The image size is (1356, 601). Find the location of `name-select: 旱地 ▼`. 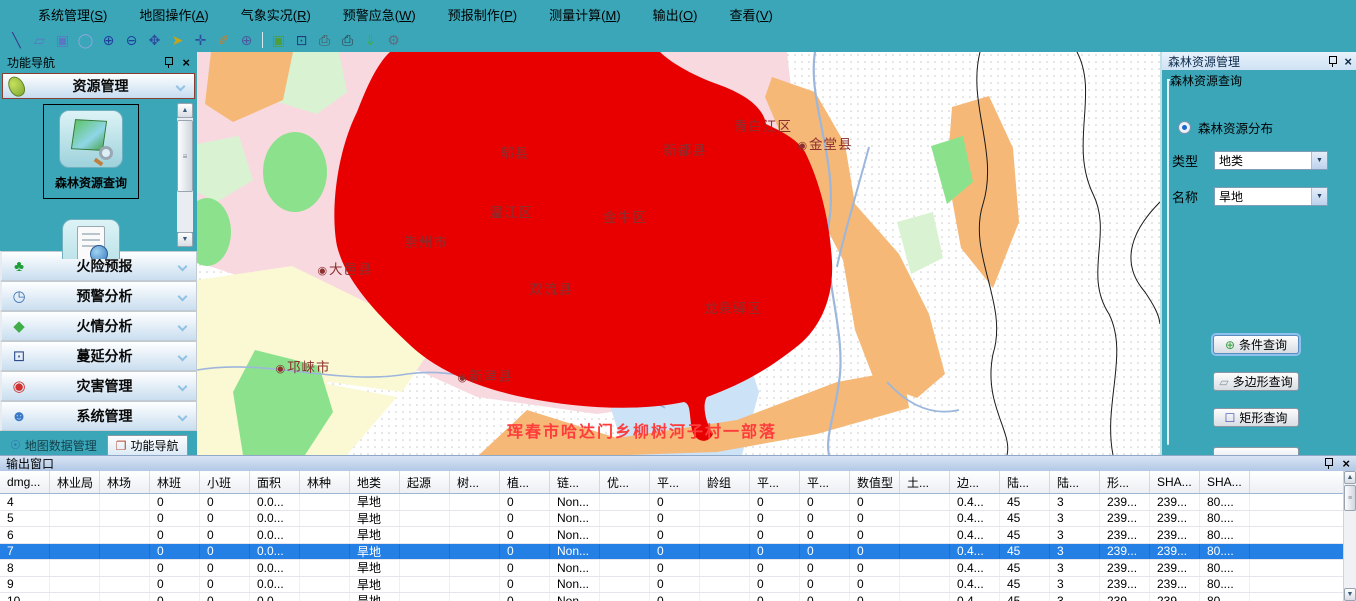

name-select: 旱地 ▼ is located at coordinates (1271, 196).